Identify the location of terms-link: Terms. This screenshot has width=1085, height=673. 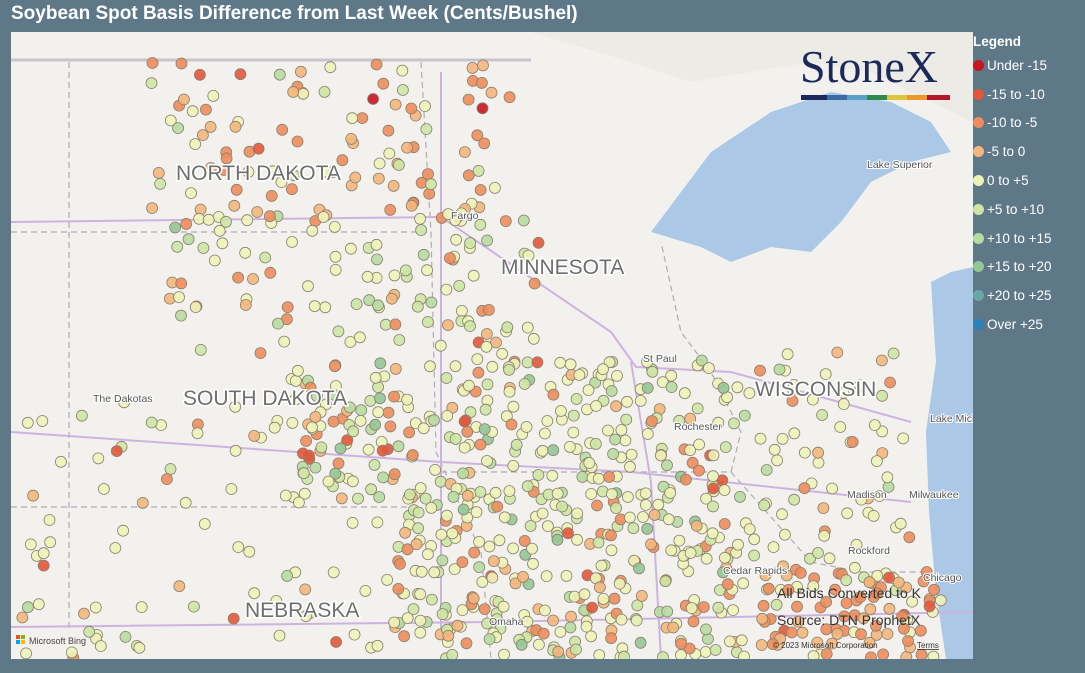
(928, 645).